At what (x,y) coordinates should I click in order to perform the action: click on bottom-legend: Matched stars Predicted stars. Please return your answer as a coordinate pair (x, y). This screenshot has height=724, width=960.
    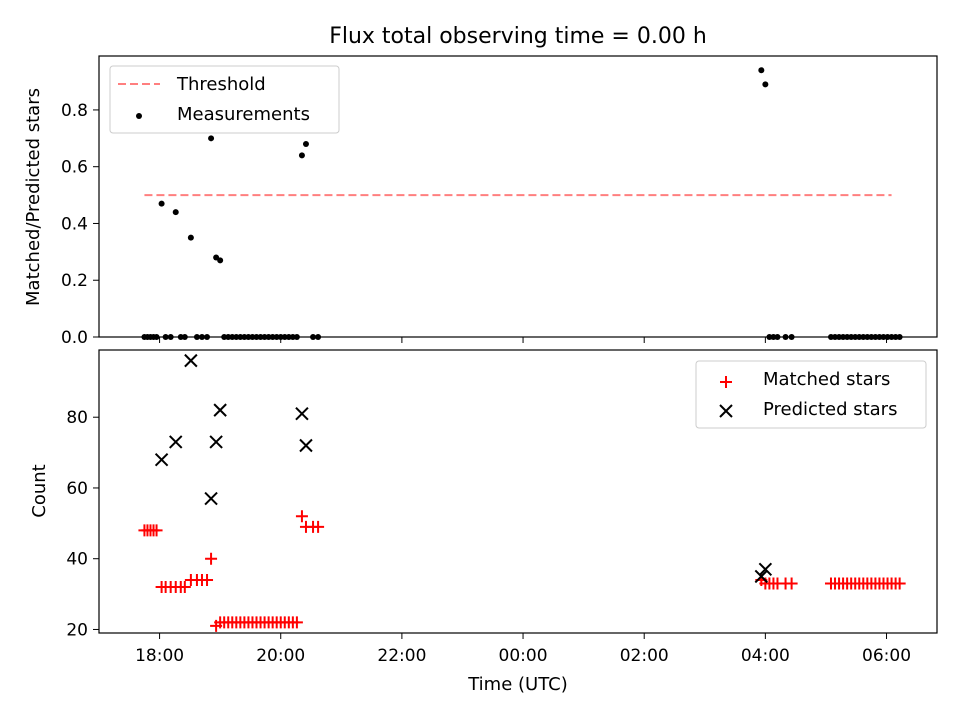
    Looking at the image, I should click on (811, 394).